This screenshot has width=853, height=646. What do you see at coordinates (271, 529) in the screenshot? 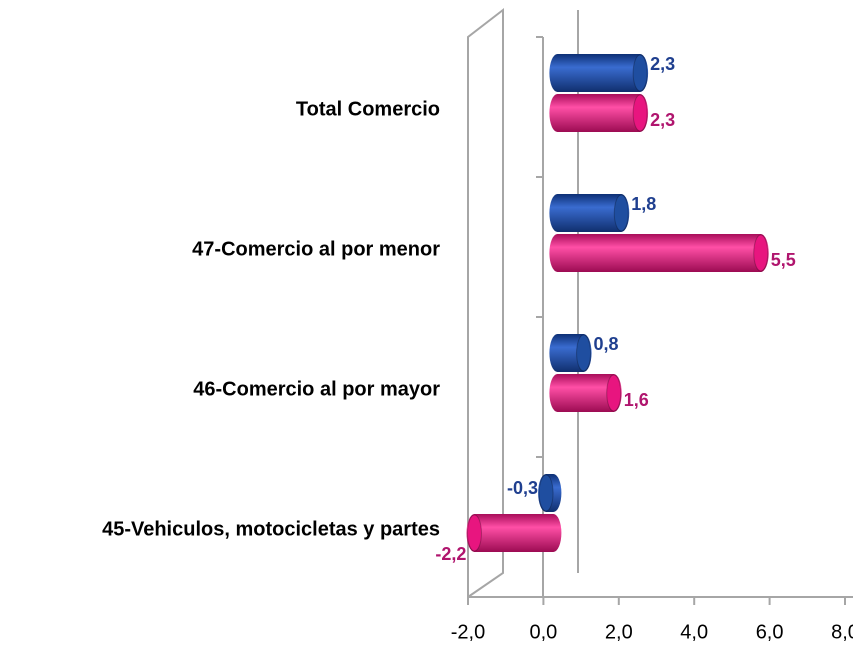
I see `category-label: 45-Vehiculos, motocicletas y partes` at bounding box center [271, 529].